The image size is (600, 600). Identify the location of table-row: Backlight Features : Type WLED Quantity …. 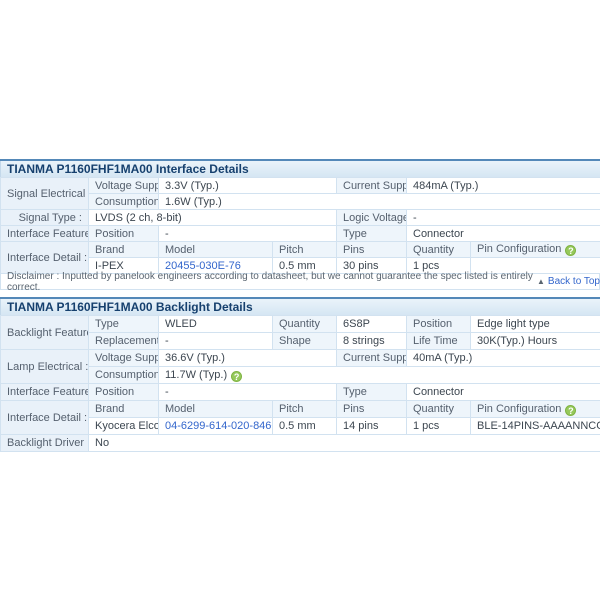
(300, 332).